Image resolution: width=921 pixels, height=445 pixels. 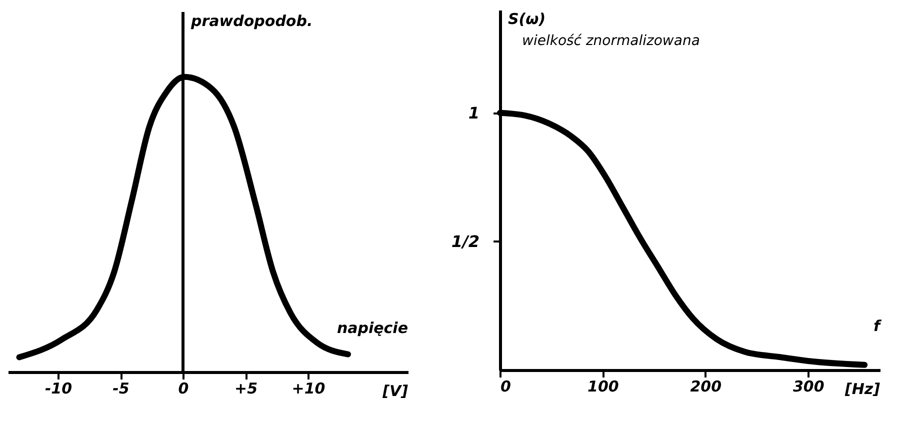 I want to click on x-tick-label: +10, so click(x=309, y=389).